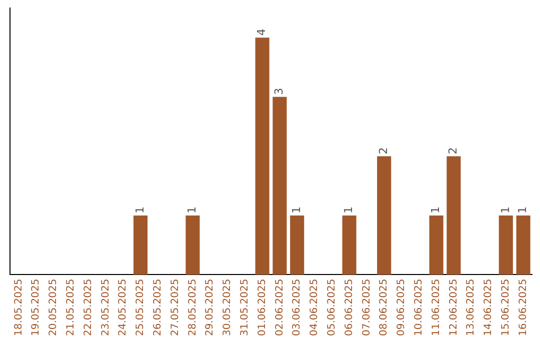 The image size is (540, 340). I want to click on x-tick-label: 06.06.2025, so click(349, 307).